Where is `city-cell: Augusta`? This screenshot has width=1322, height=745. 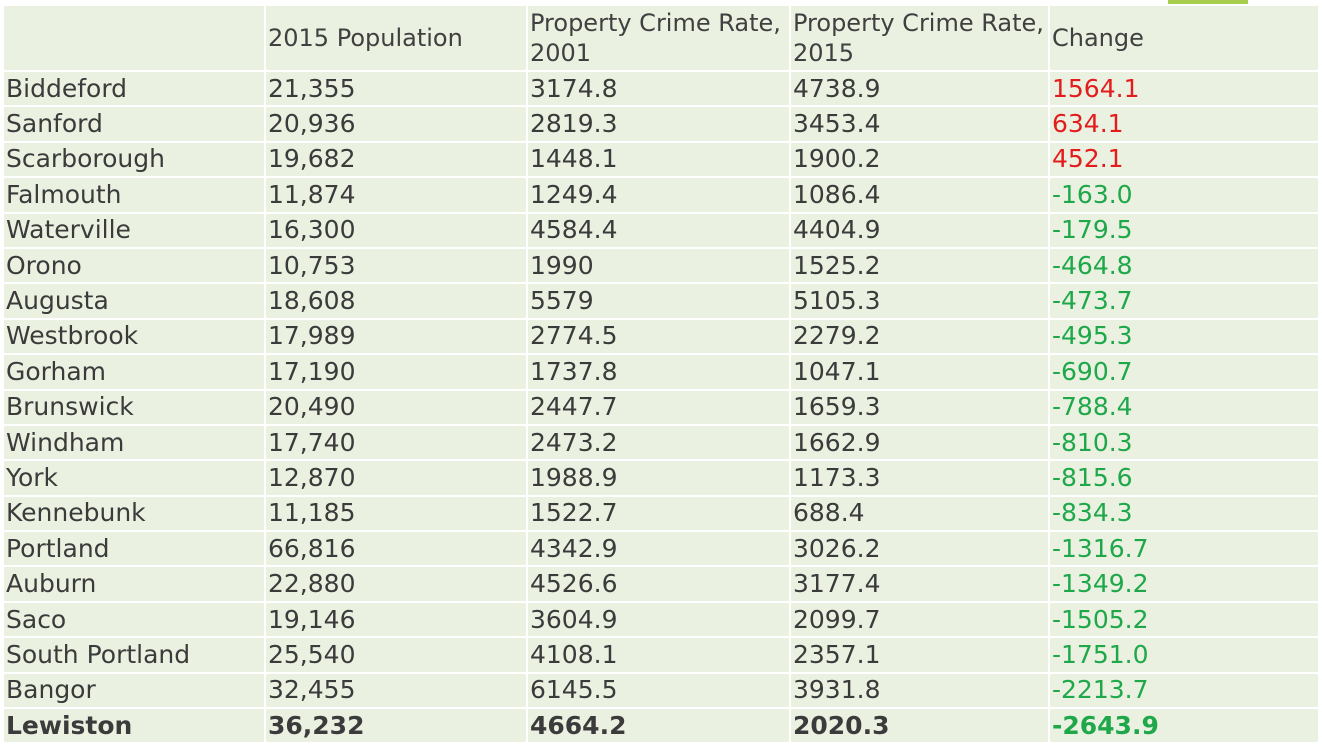 city-cell: Augusta is located at coordinates (134, 301).